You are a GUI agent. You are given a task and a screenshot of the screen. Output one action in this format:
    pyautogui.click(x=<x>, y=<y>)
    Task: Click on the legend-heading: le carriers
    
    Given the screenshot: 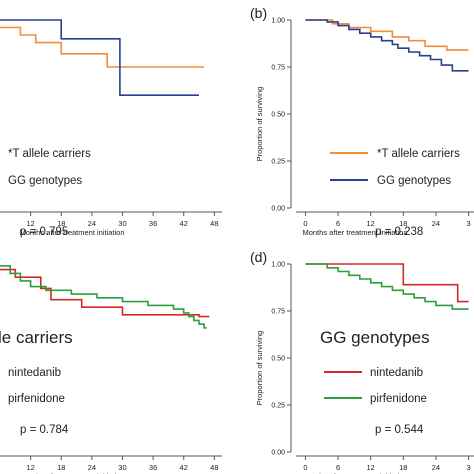 What is the action you would take?
    pyautogui.click(x=36, y=337)
    